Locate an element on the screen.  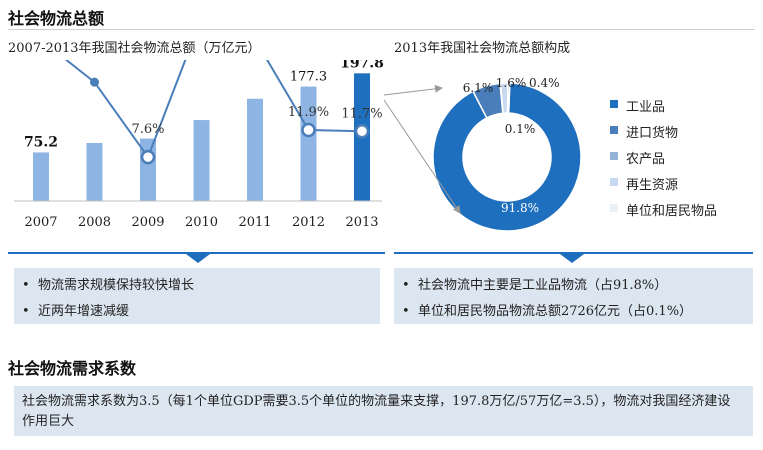
growth-label-2012: 11.9% is located at coordinates (308, 112).